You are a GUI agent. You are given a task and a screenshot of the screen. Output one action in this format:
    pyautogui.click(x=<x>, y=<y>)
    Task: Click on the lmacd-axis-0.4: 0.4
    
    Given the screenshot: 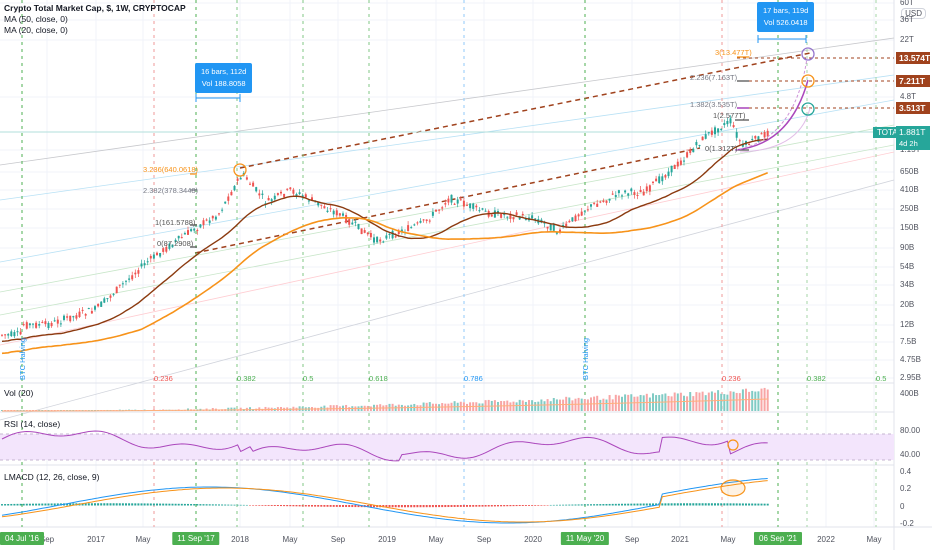 What is the action you would take?
    pyautogui.click(x=906, y=471)
    